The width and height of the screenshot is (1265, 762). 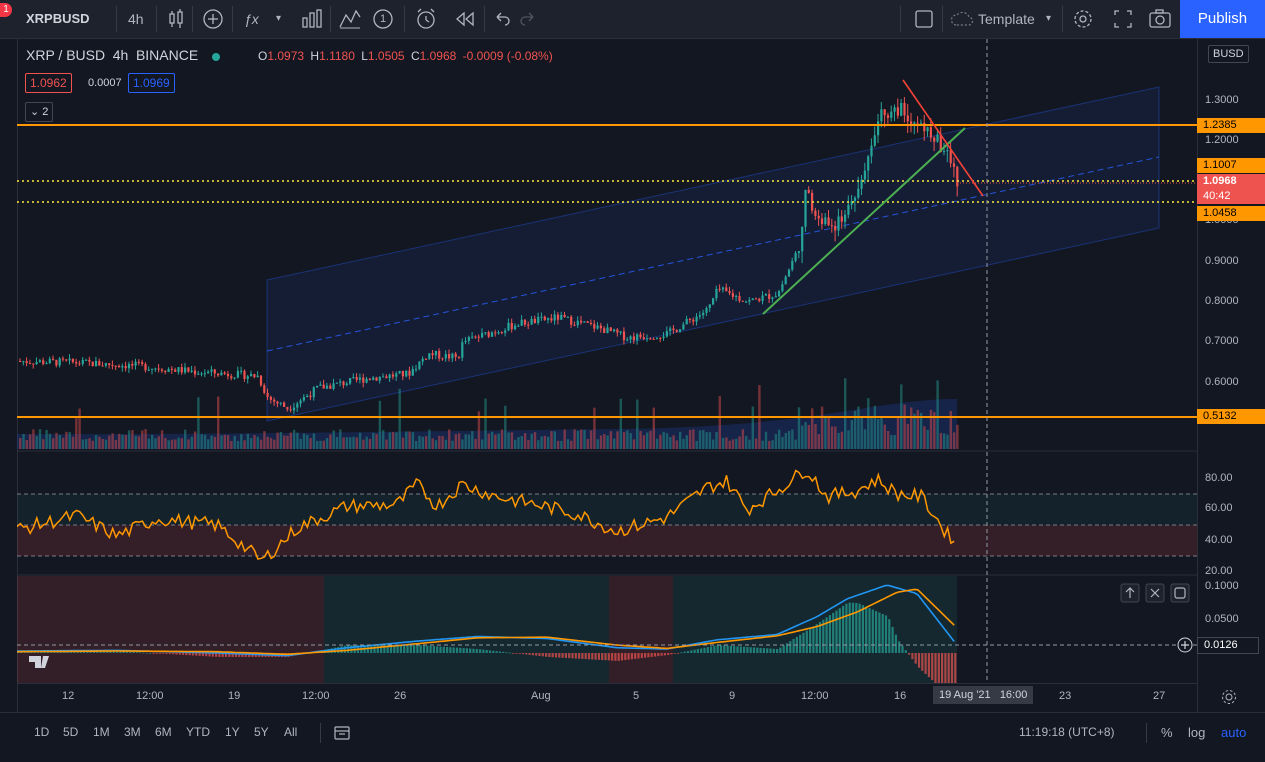 I want to click on range-ytd: YTD, so click(x=198, y=732).